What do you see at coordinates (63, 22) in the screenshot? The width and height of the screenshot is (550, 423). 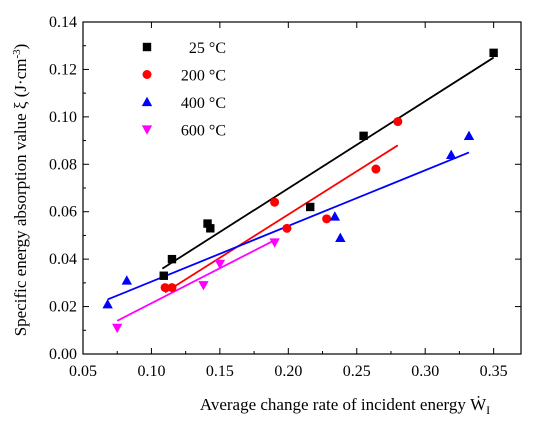 I see `y-tick-label: 0.14` at bounding box center [63, 22].